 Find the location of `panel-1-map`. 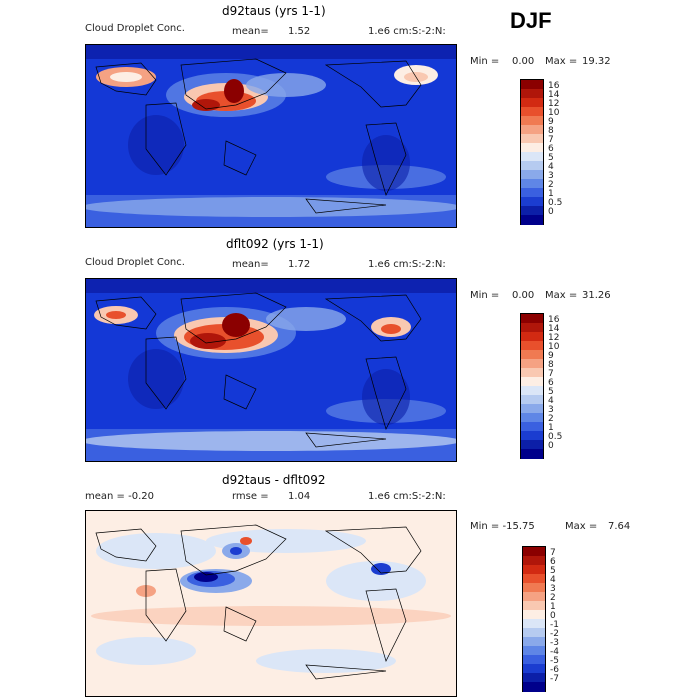

panel-1-map is located at coordinates (271, 136).